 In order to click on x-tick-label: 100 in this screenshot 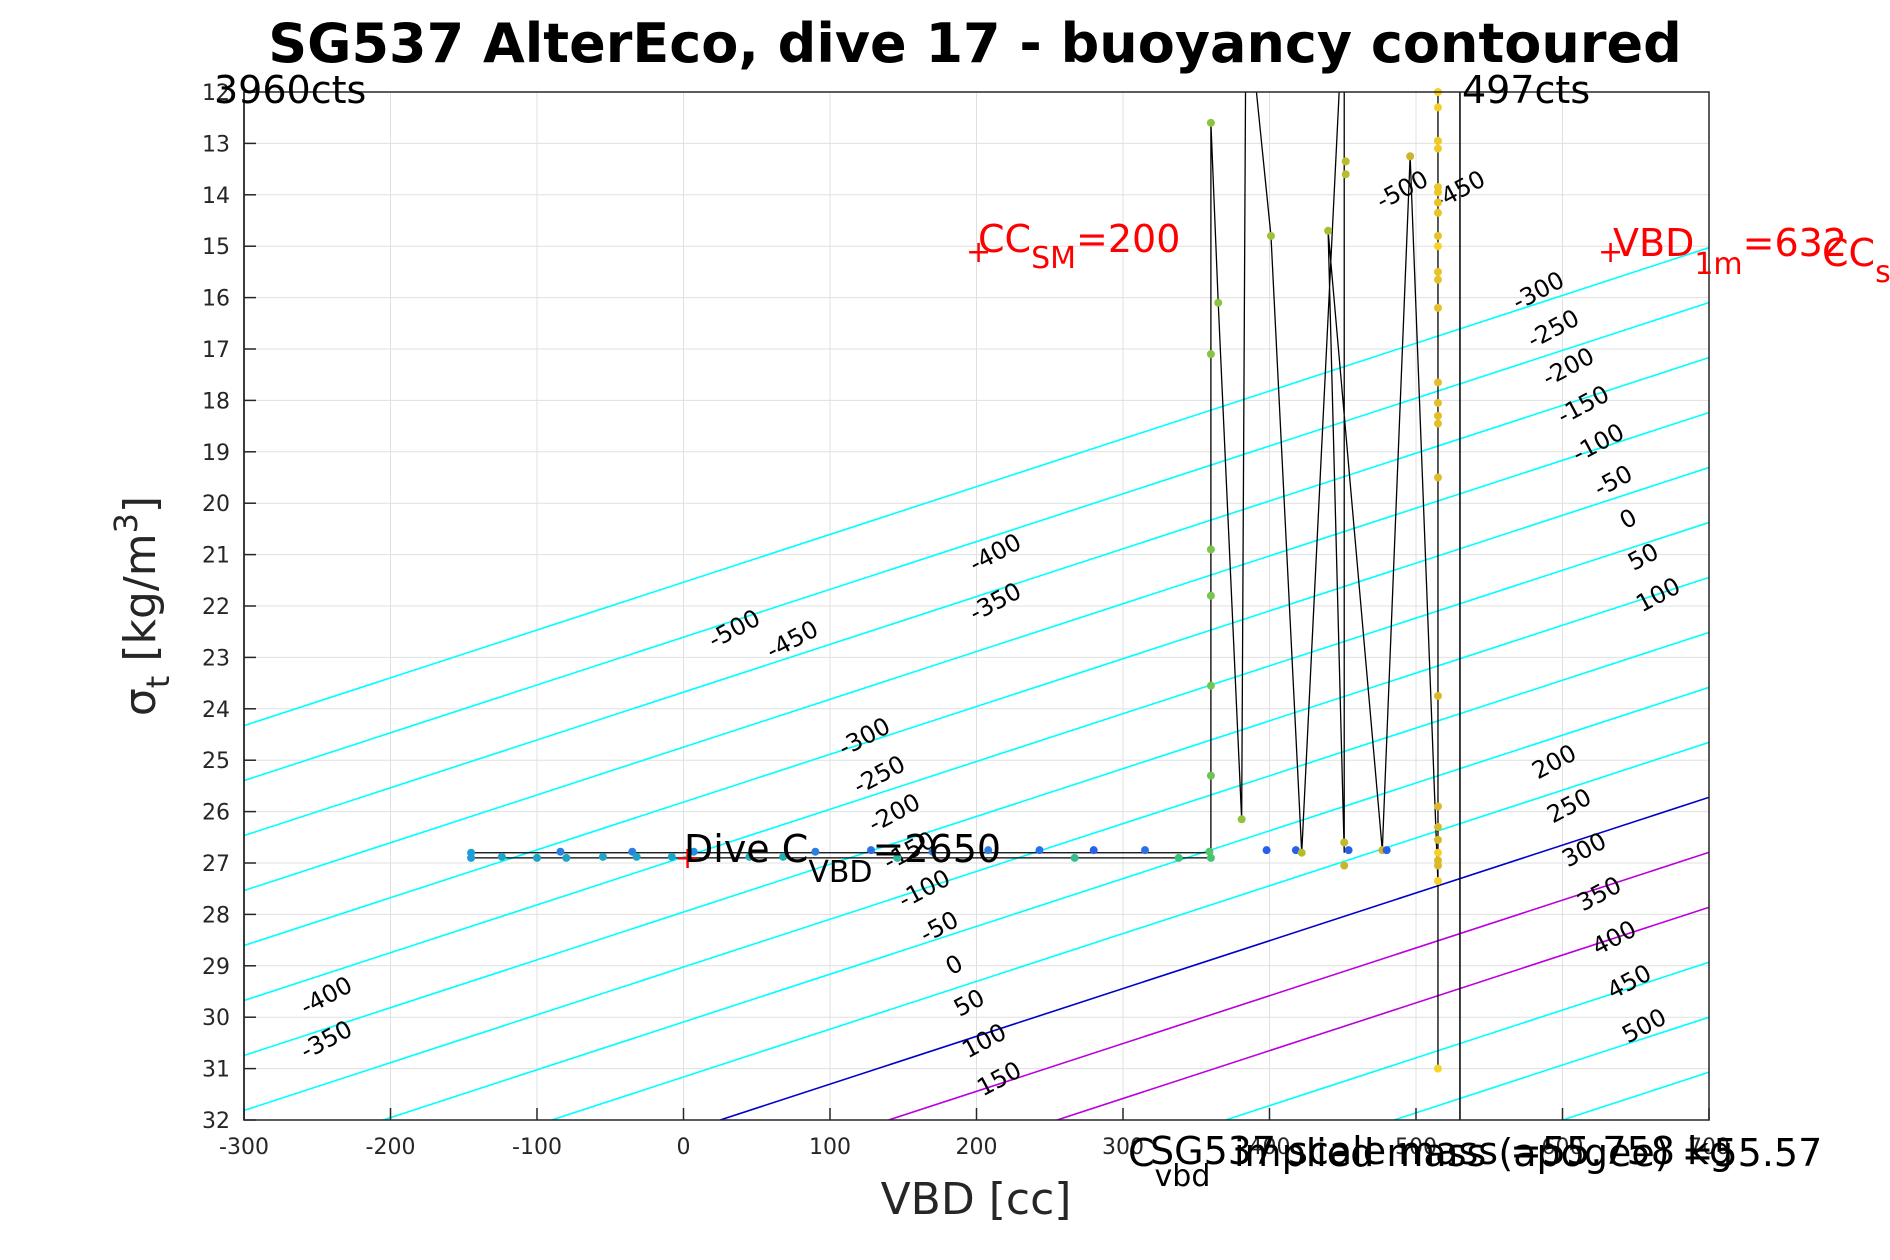, I will do `click(830, 1147)`.